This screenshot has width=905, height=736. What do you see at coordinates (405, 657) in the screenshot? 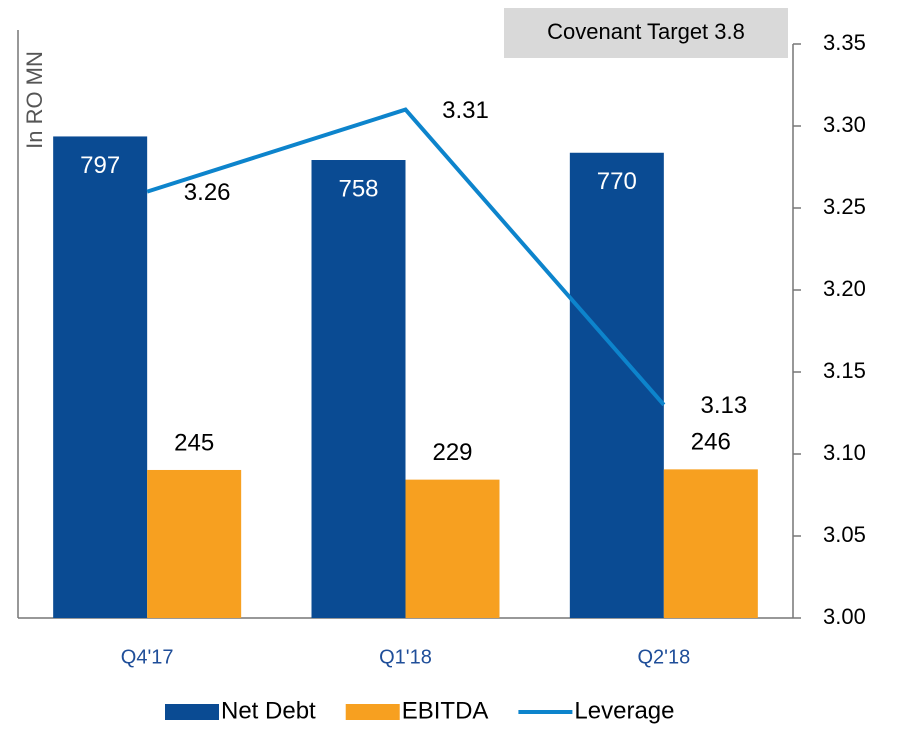
I see `x-tick-label: Q1'18` at bounding box center [405, 657].